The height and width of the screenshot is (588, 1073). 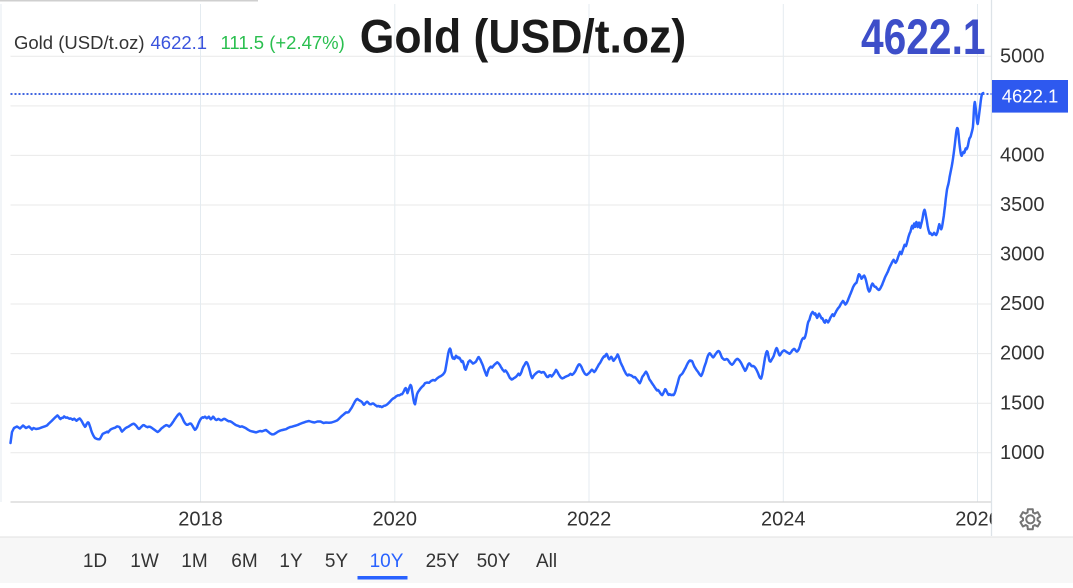 I want to click on svg-text: 1500, so click(x=1022, y=403).